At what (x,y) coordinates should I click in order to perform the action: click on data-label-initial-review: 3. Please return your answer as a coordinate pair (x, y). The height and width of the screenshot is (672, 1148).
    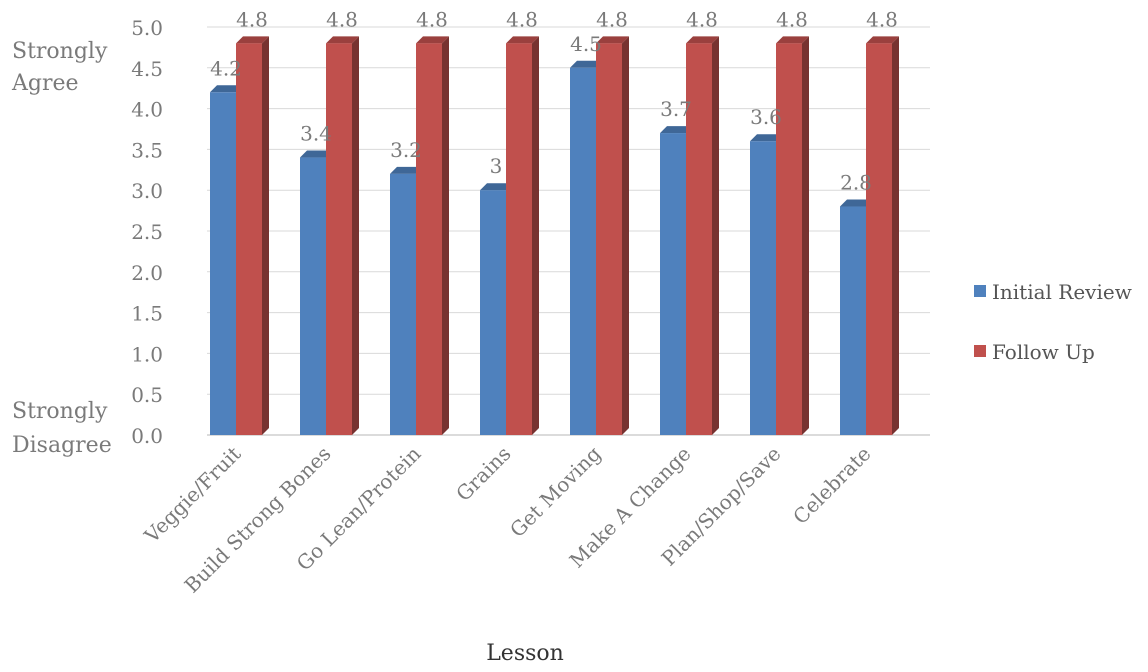
    Looking at the image, I should click on (496, 166).